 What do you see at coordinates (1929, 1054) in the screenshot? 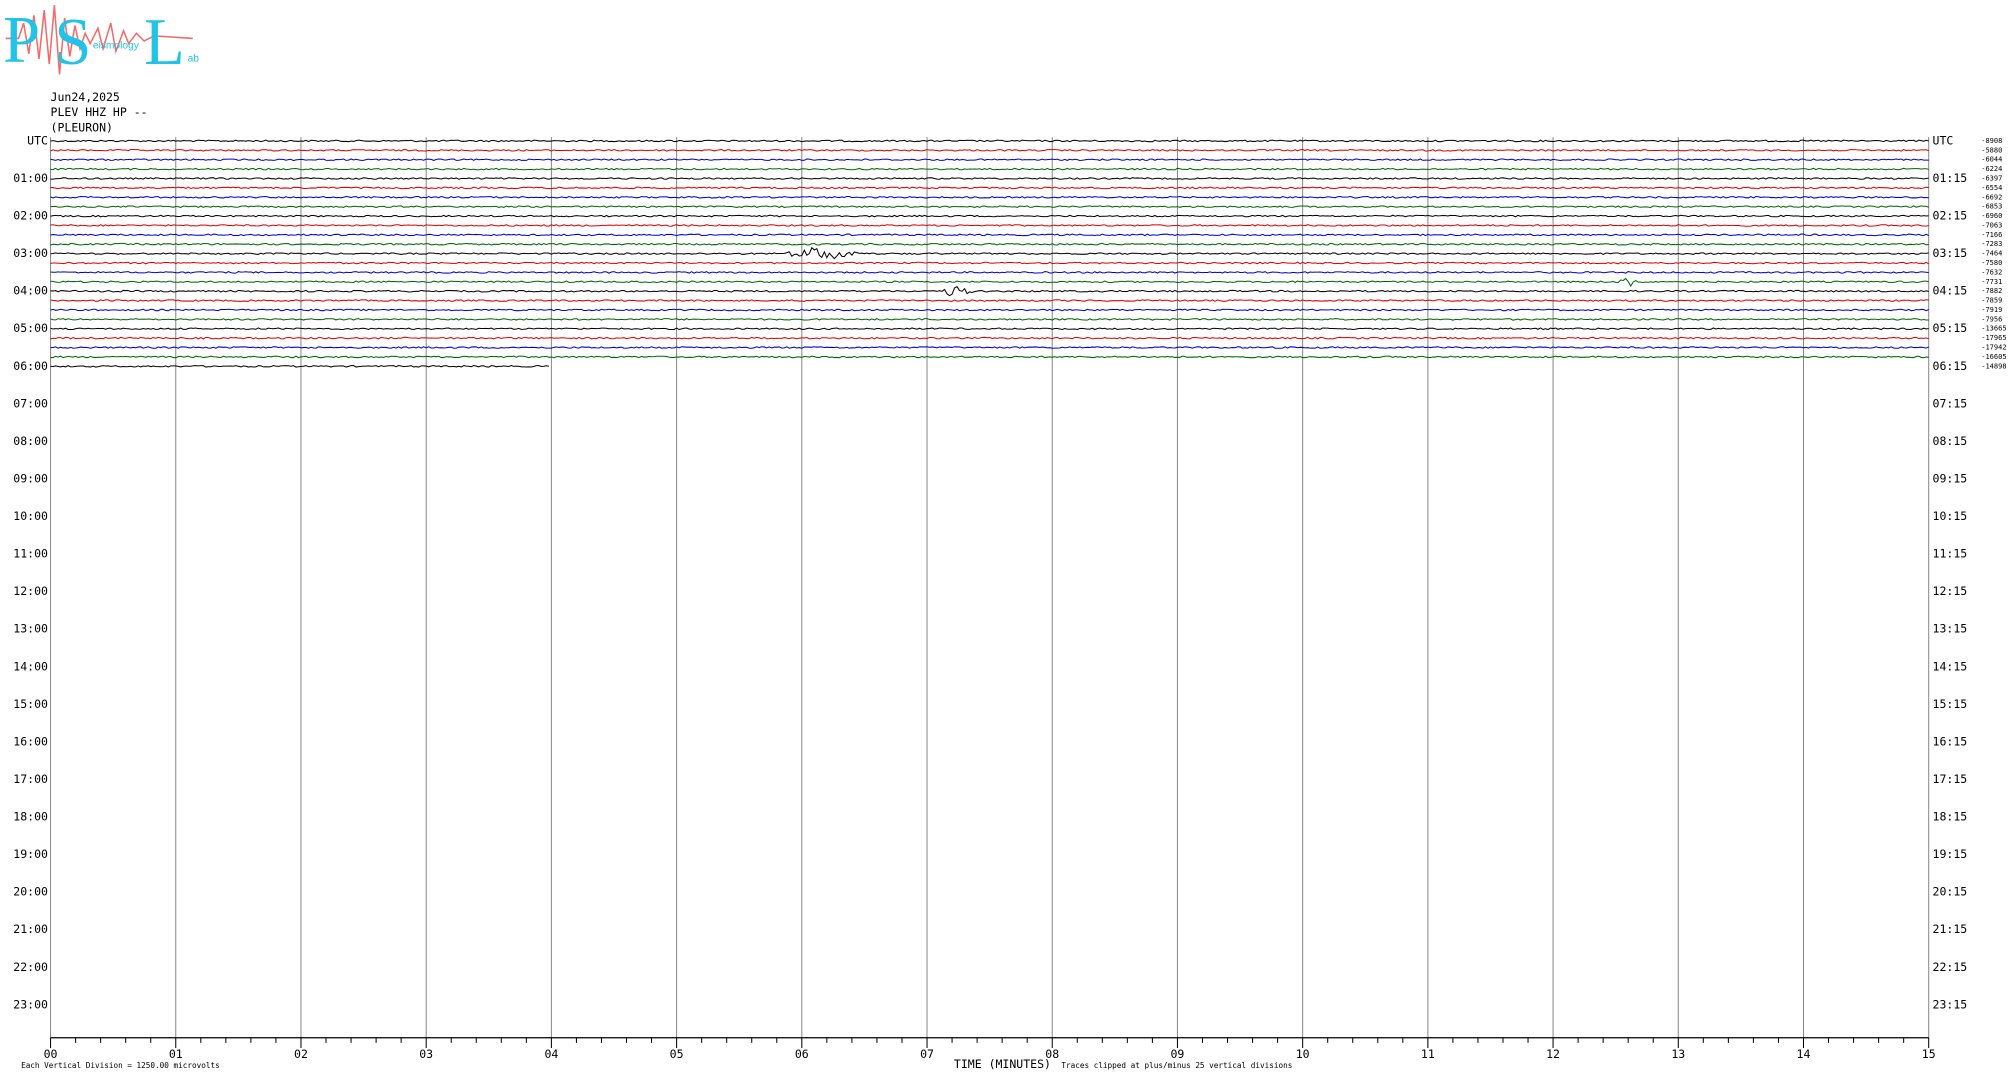
I see `x-tick-label: 15` at bounding box center [1929, 1054].